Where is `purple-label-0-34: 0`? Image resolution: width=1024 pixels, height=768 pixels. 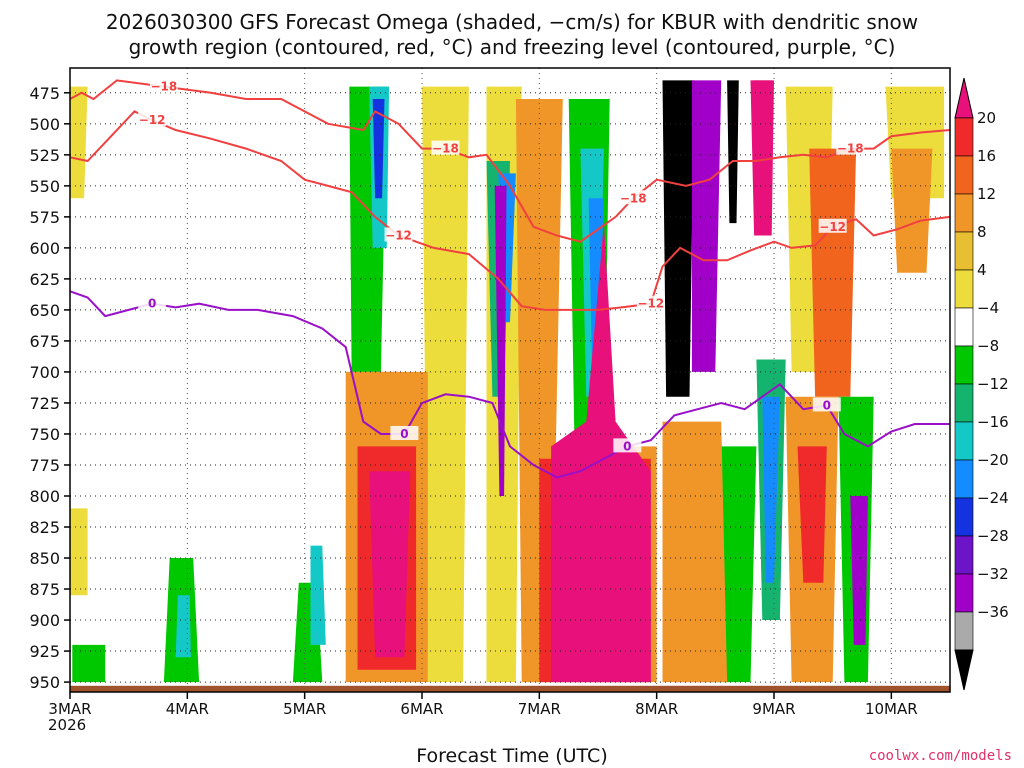
purple-label-0-34: 0 is located at coordinates (827, 405).